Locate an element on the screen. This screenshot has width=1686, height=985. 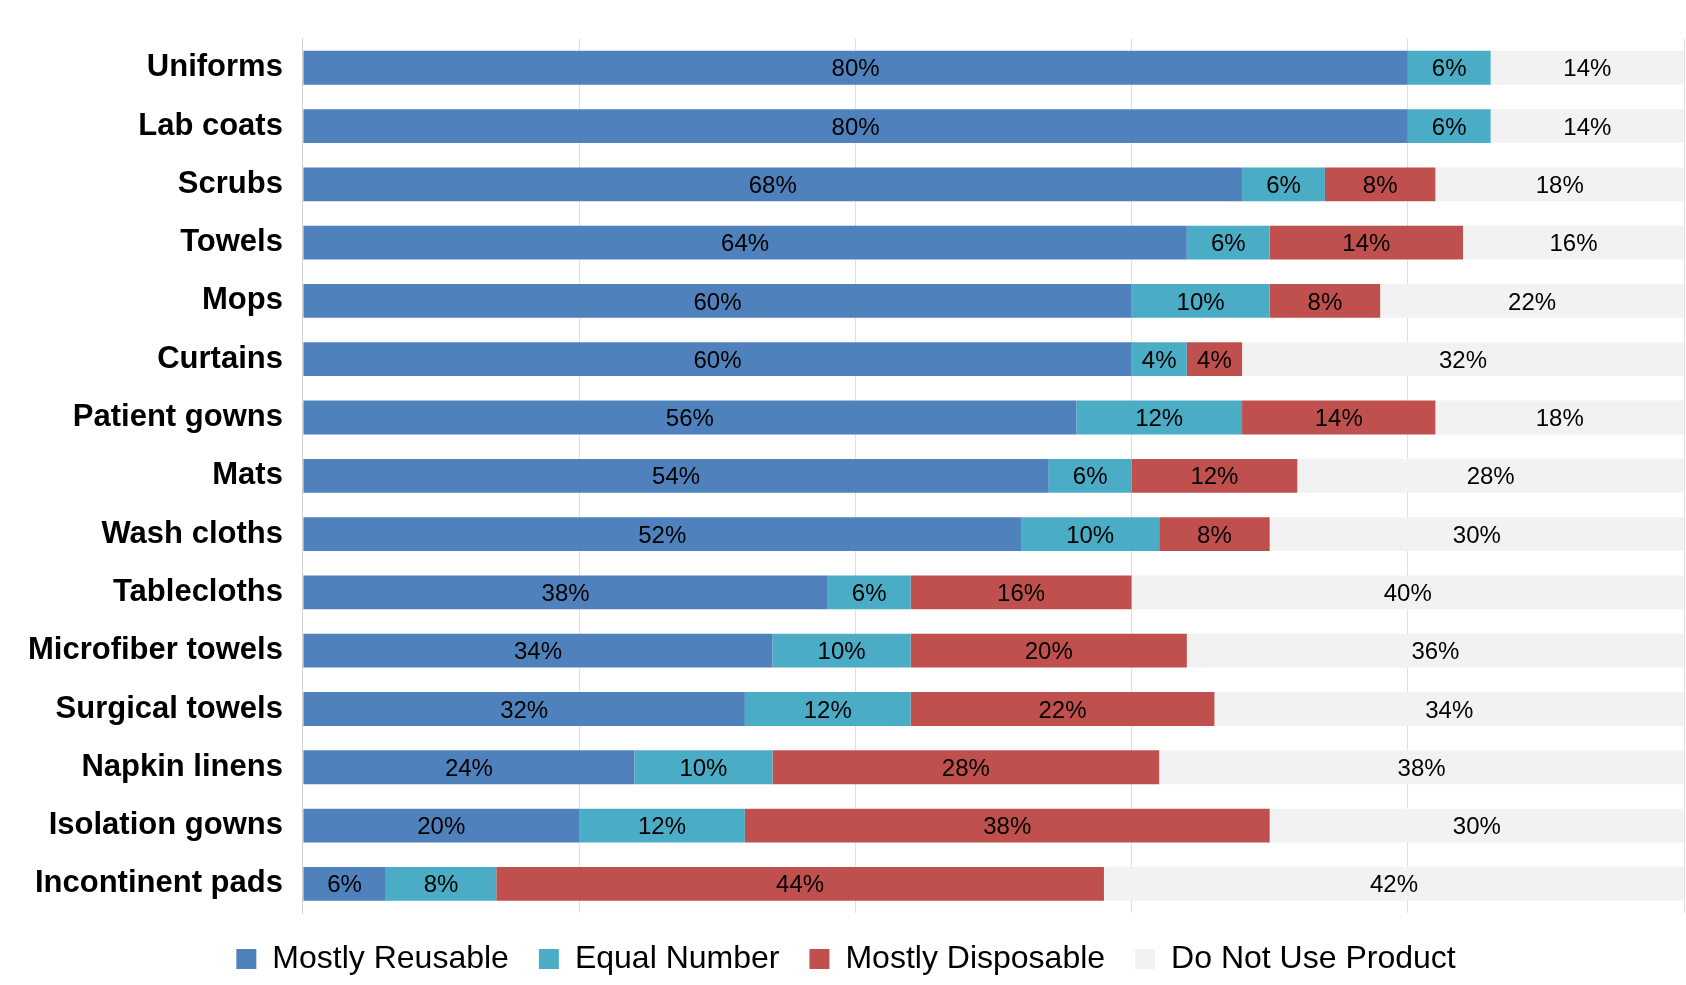
data-label: 30% is located at coordinates (1476, 534).